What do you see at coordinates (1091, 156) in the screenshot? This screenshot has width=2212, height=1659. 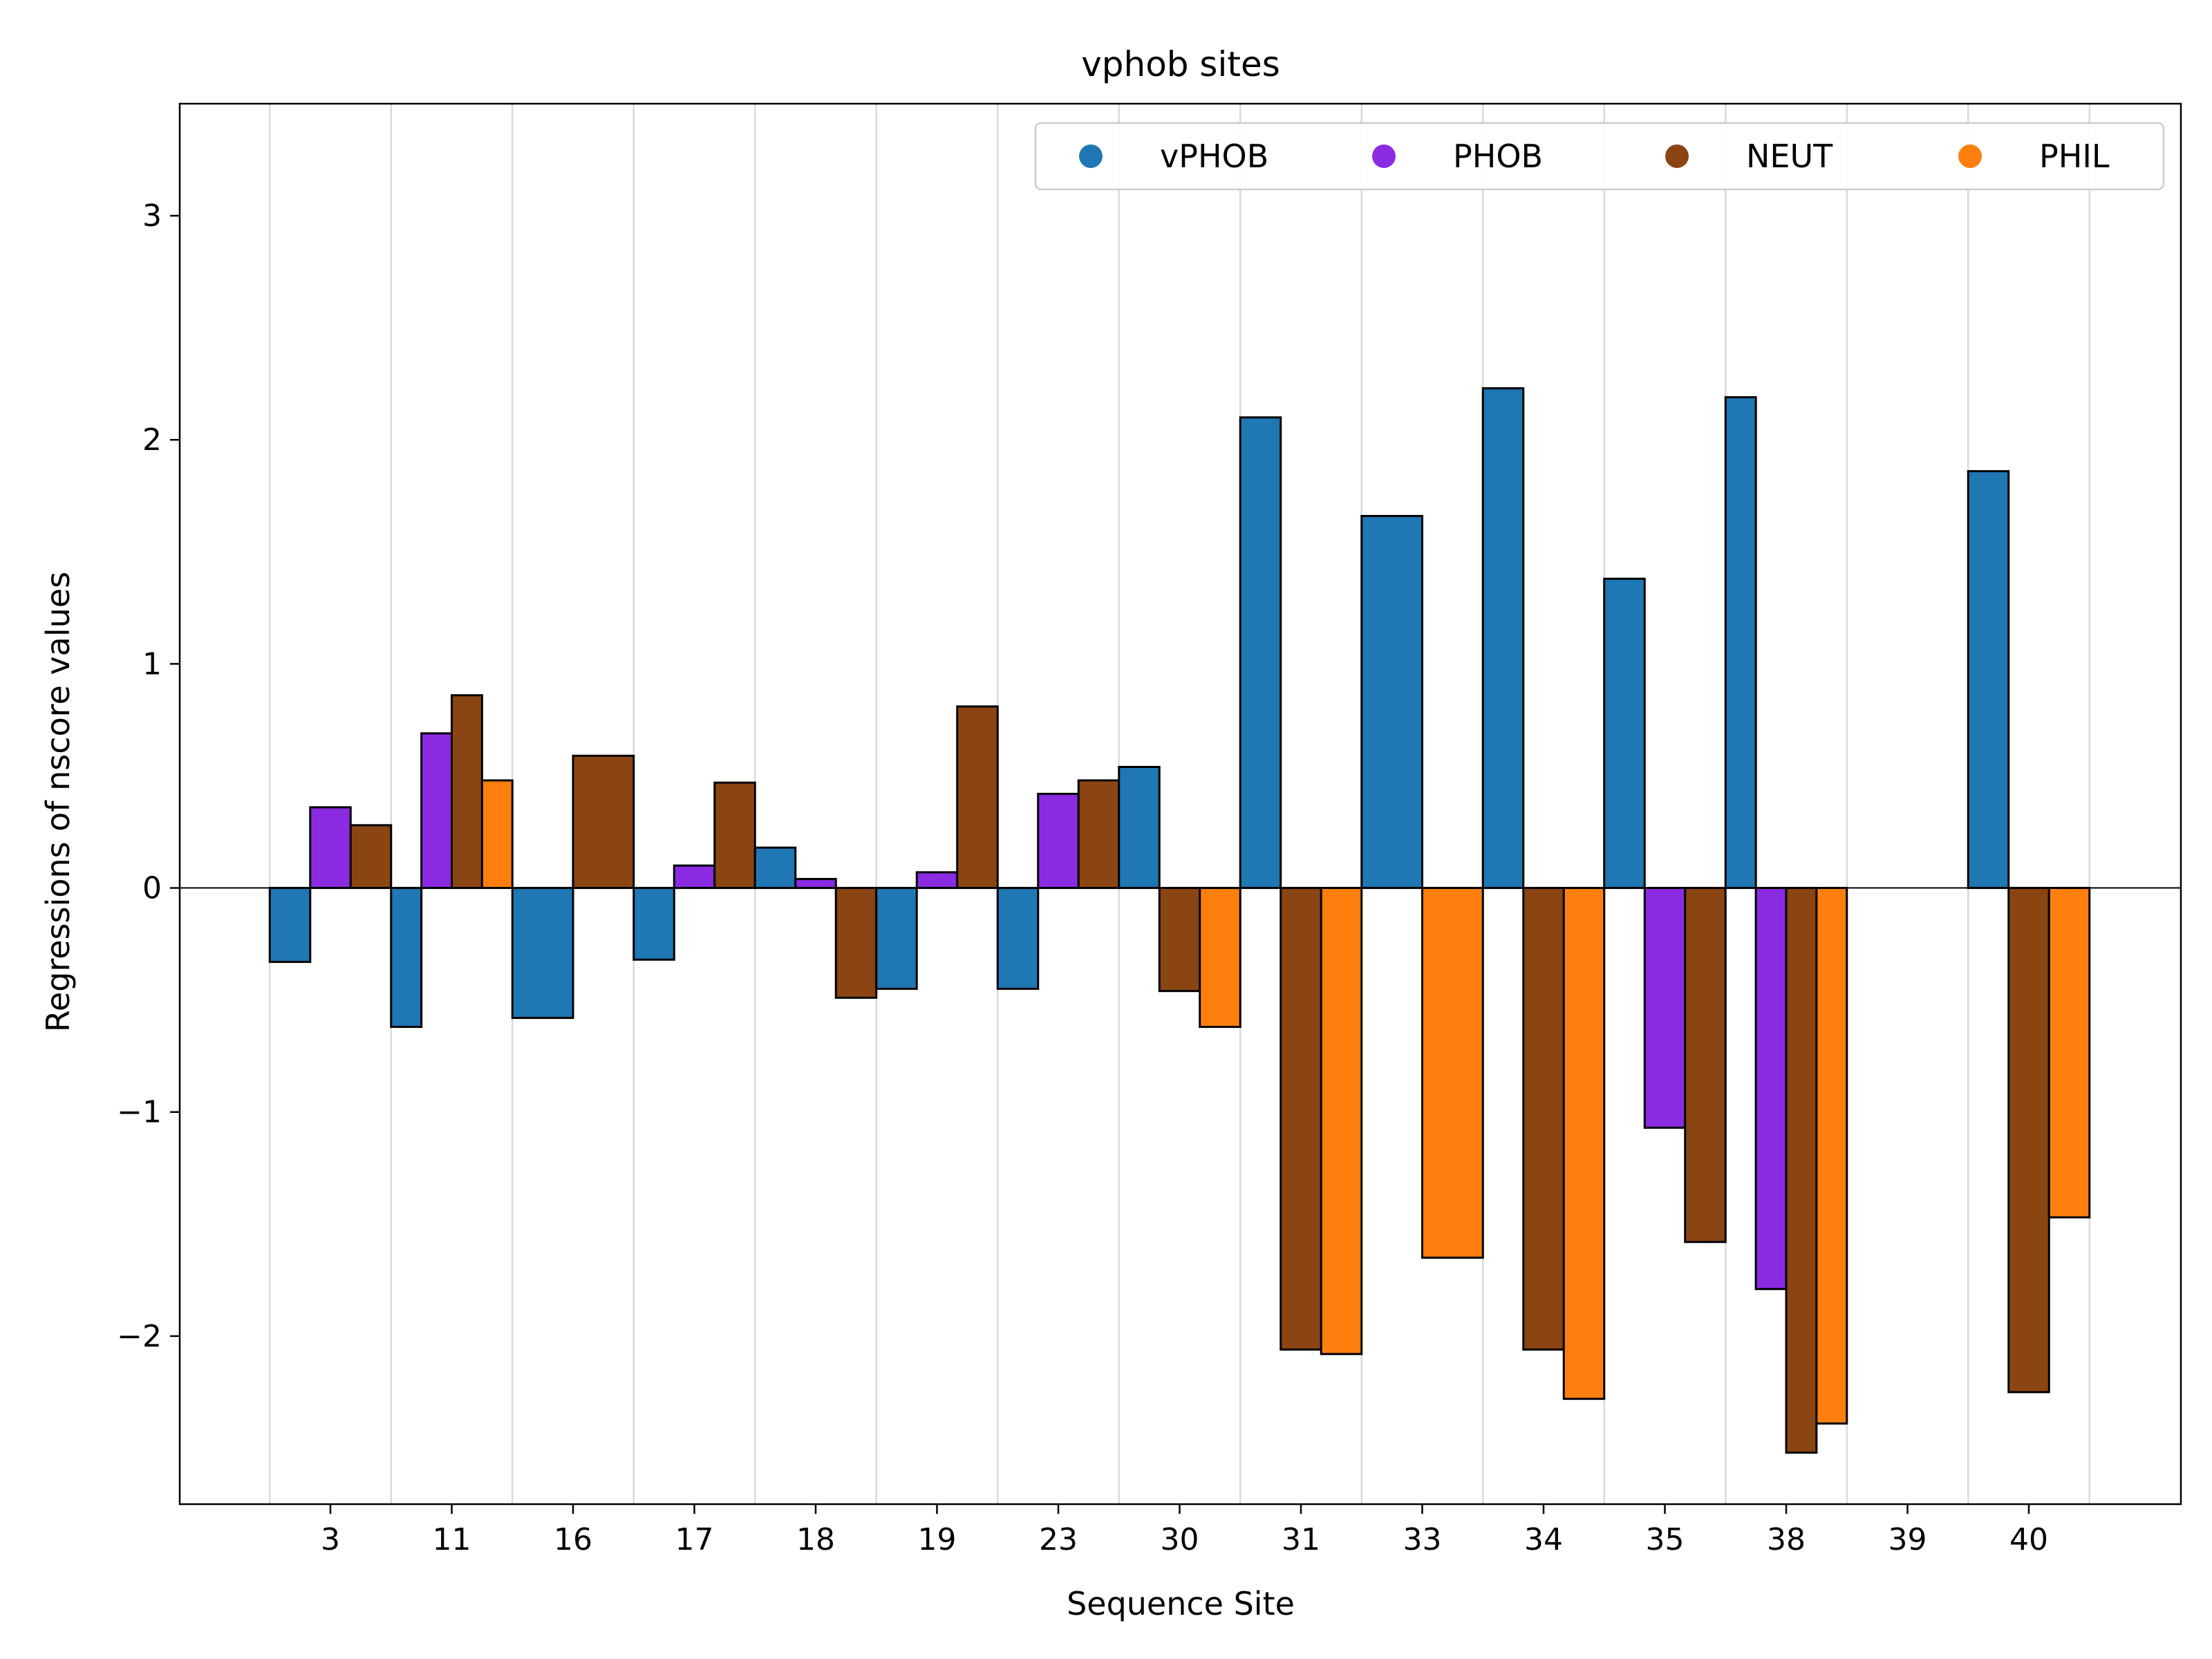 I see `legend-marker-vphob` at bounding box center [1091, 156].